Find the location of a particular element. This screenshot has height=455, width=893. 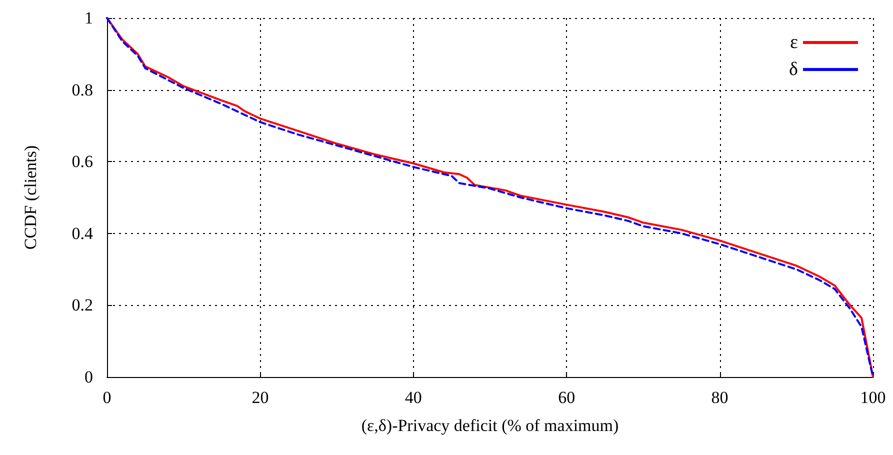

legend-label: ε is located at coordinates (794, 42).